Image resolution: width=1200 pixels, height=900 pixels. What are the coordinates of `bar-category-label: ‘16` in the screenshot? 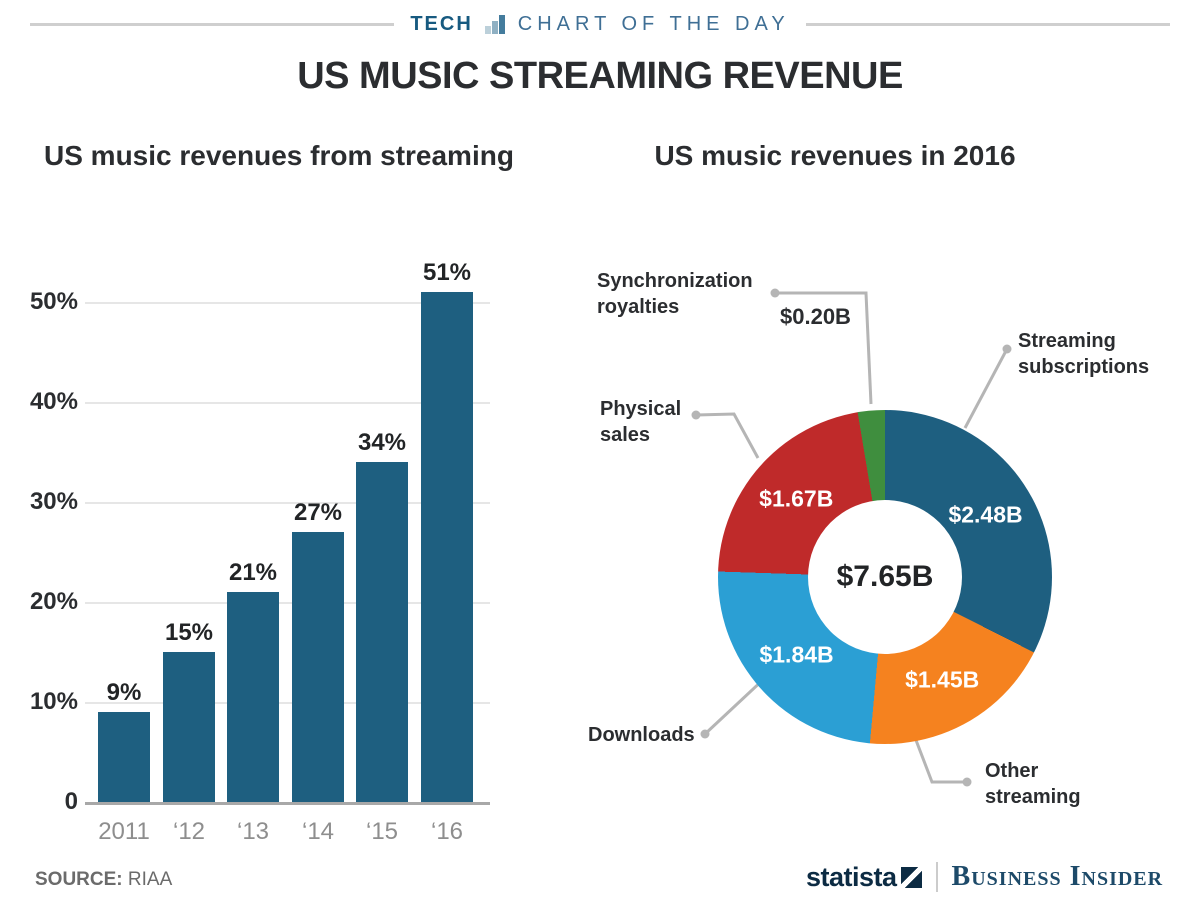 It's located at (447, 831).